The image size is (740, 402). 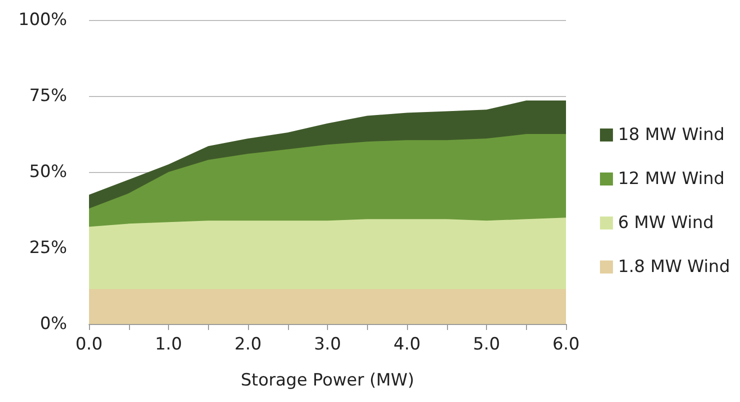 I want to click on legend-label: 1.8 MW Wind, so click(x=674, y=267).